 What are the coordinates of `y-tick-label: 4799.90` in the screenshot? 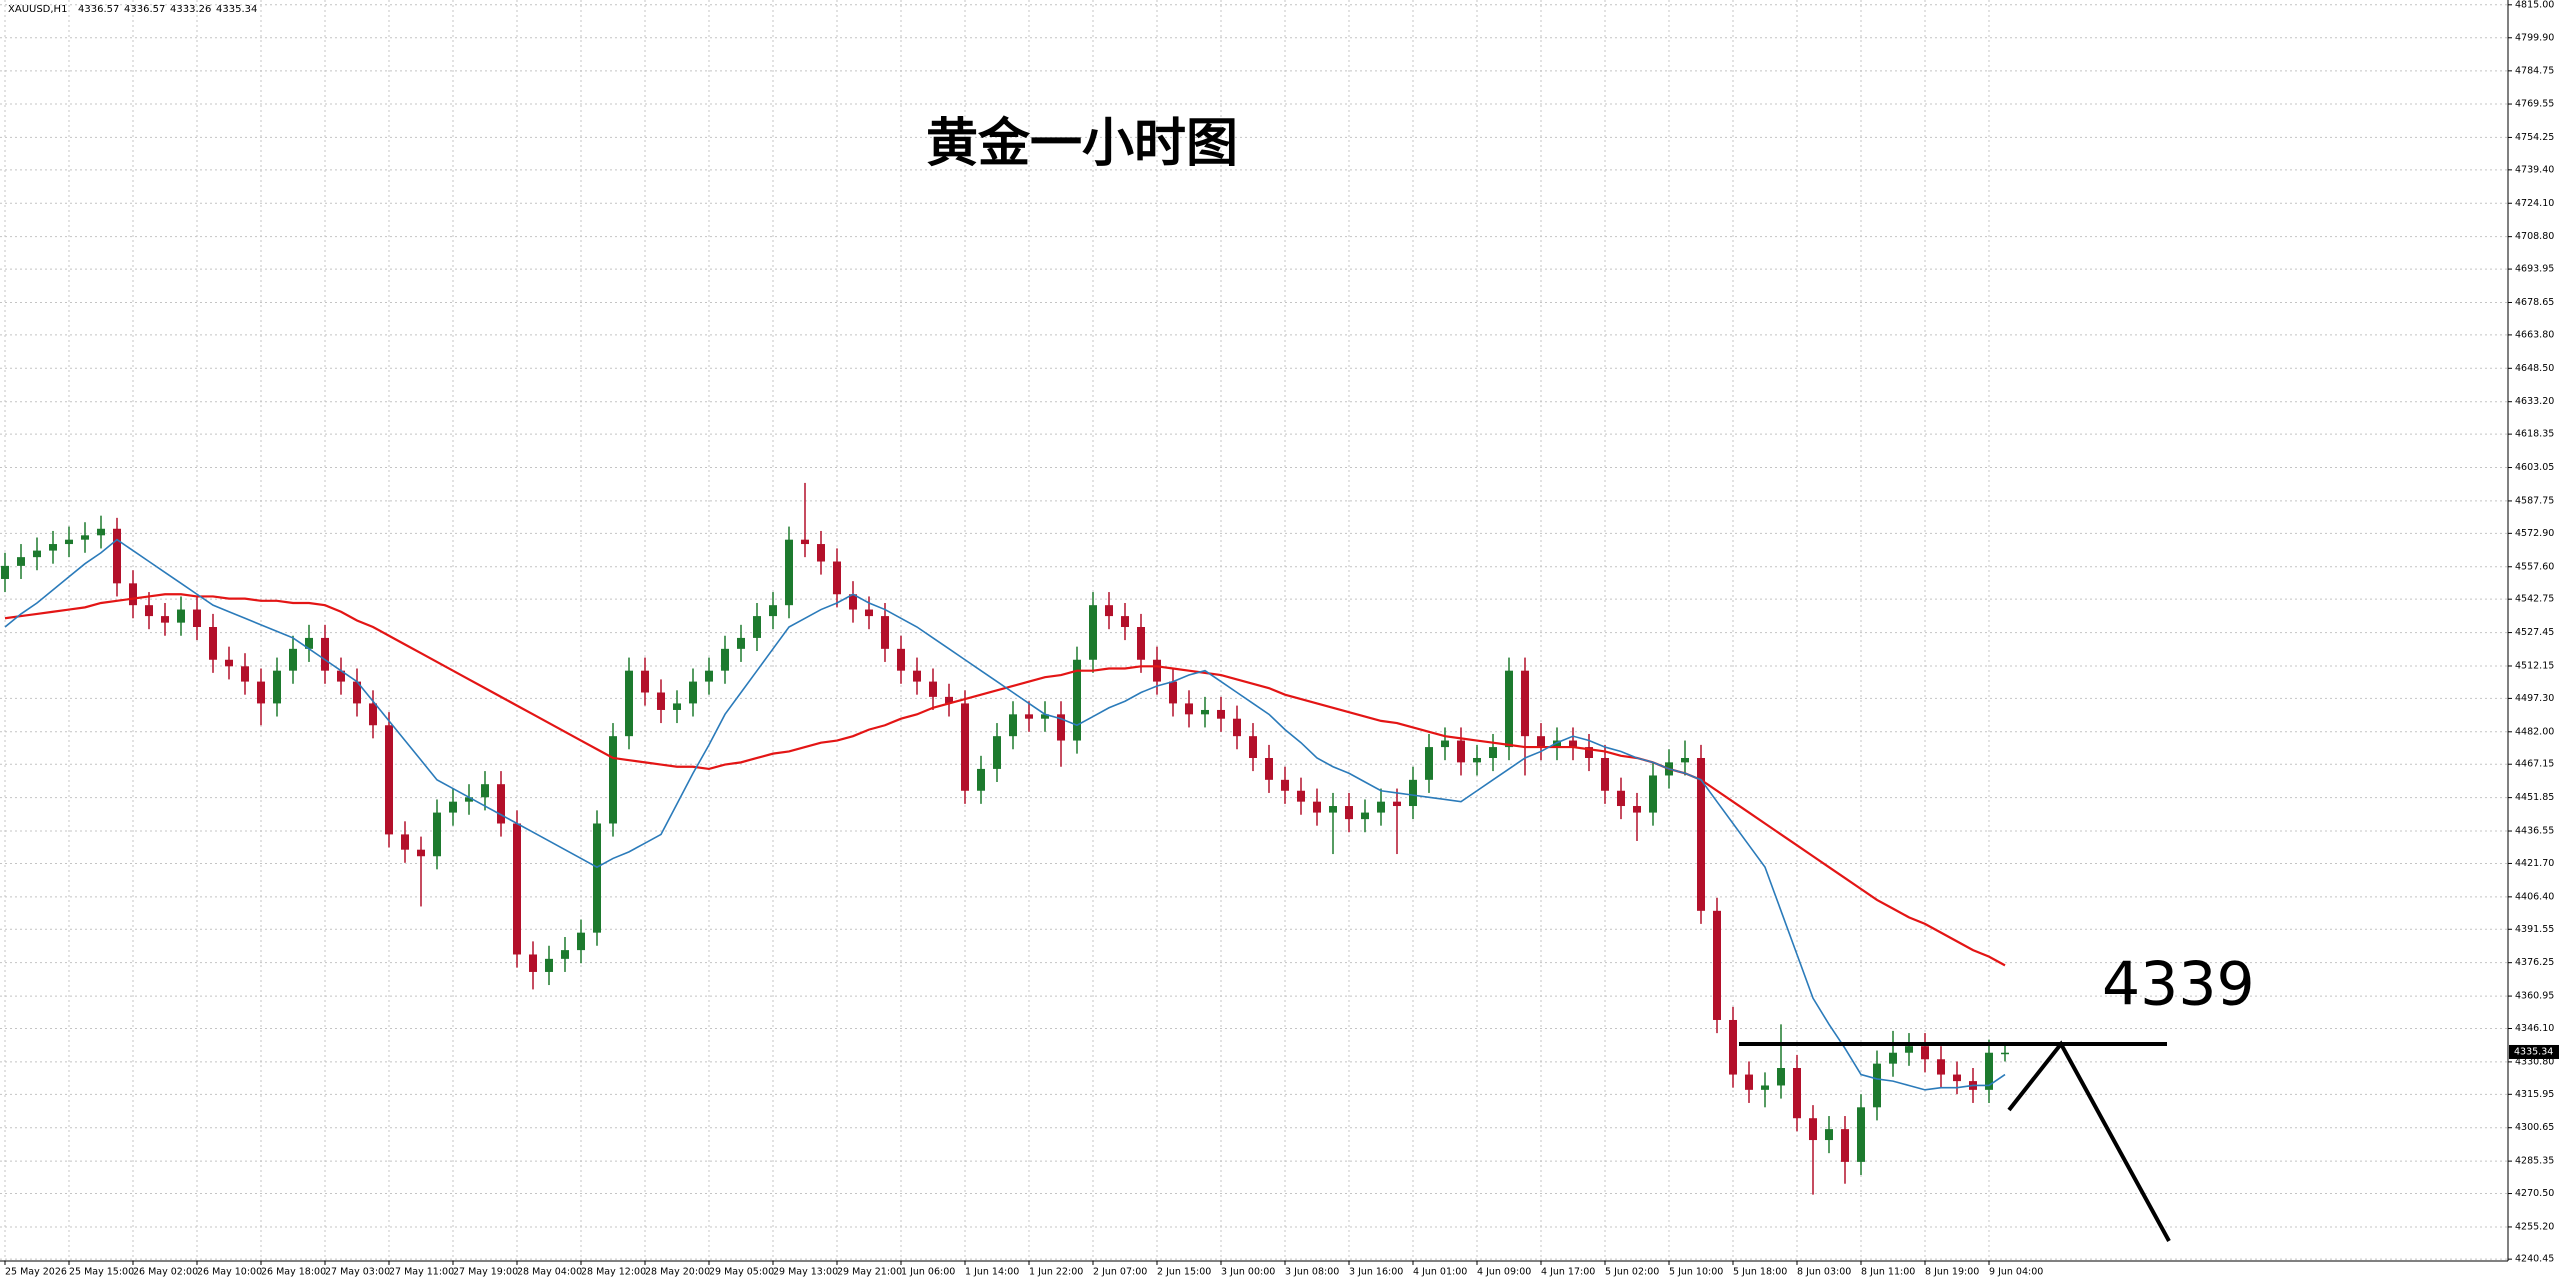 It's located at (2534, 37).